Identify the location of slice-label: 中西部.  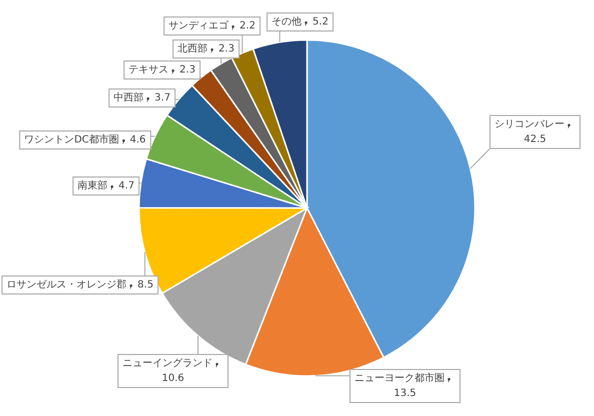
(129, 98).